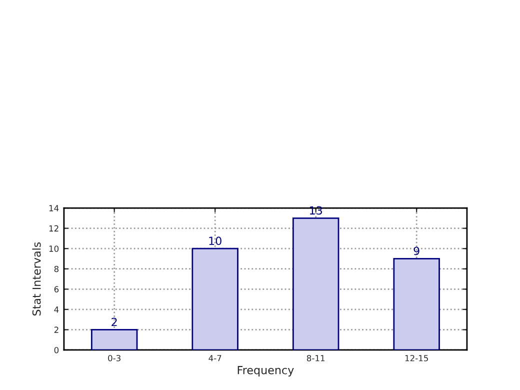  Describe the element at coordinates (53, 228) in the screenshot. I see `y-tick-label: 12` at that location.